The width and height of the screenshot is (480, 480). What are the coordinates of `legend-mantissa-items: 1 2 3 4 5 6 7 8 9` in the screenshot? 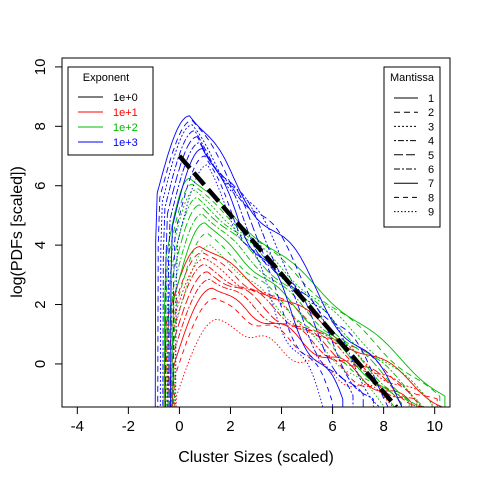 It's located at (414, 156).